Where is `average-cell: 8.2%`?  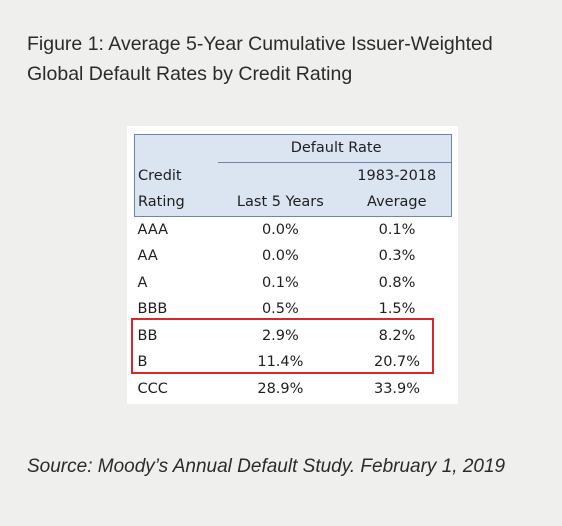
average-cell: 8.2% is located at coordinates (397, 335).